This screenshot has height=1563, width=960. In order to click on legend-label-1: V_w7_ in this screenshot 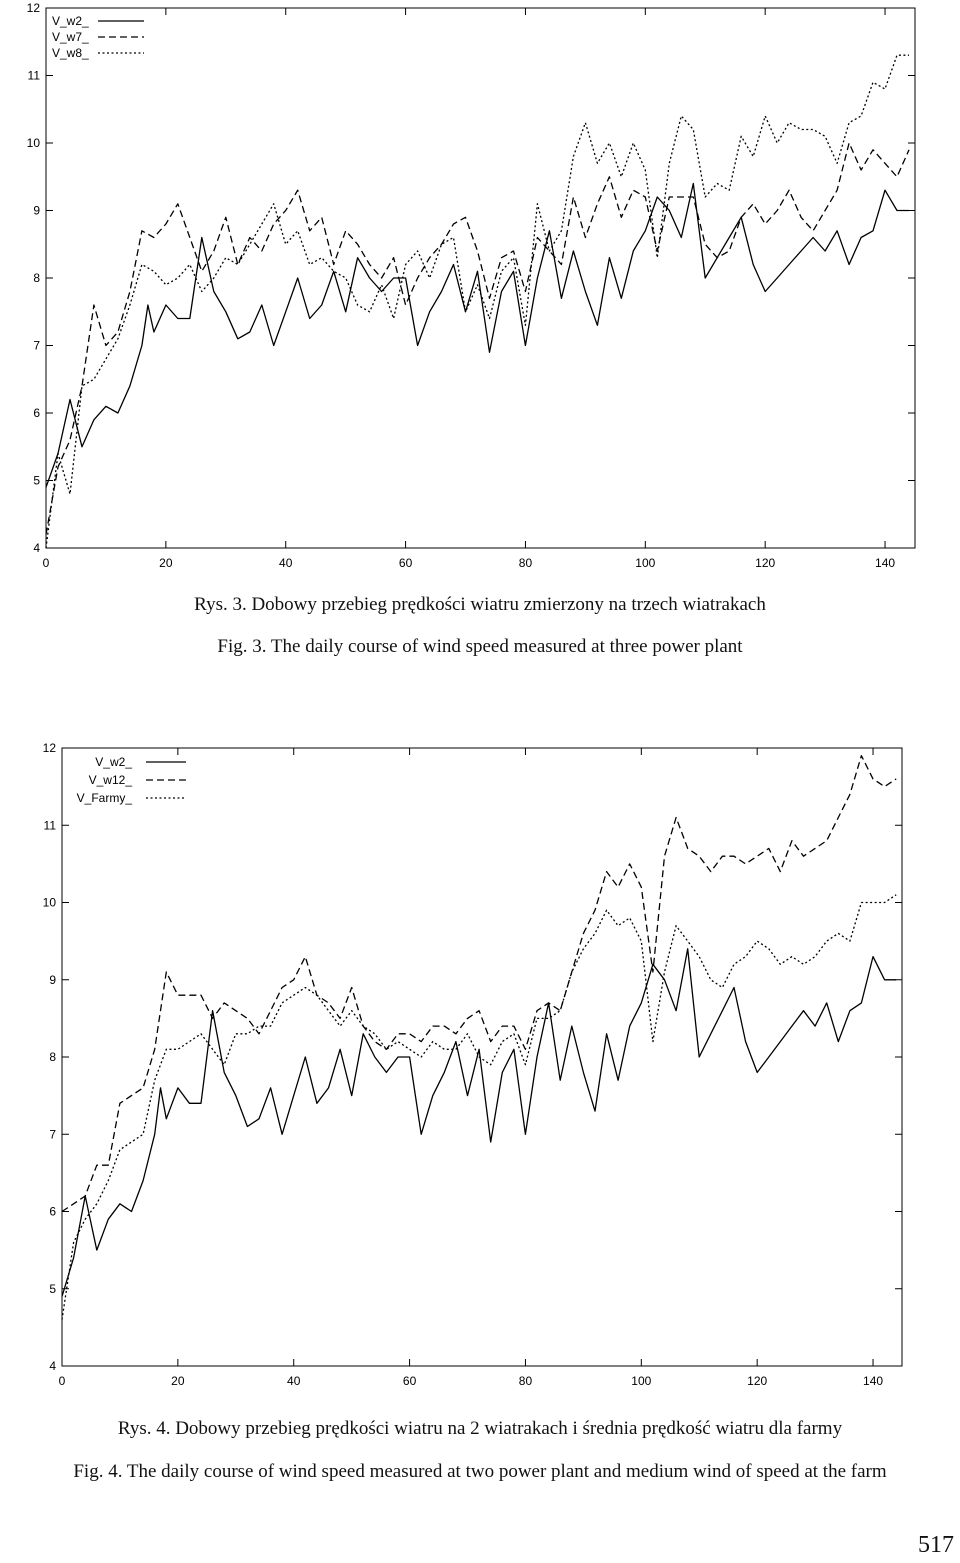, I will do `click(70, 37)`.